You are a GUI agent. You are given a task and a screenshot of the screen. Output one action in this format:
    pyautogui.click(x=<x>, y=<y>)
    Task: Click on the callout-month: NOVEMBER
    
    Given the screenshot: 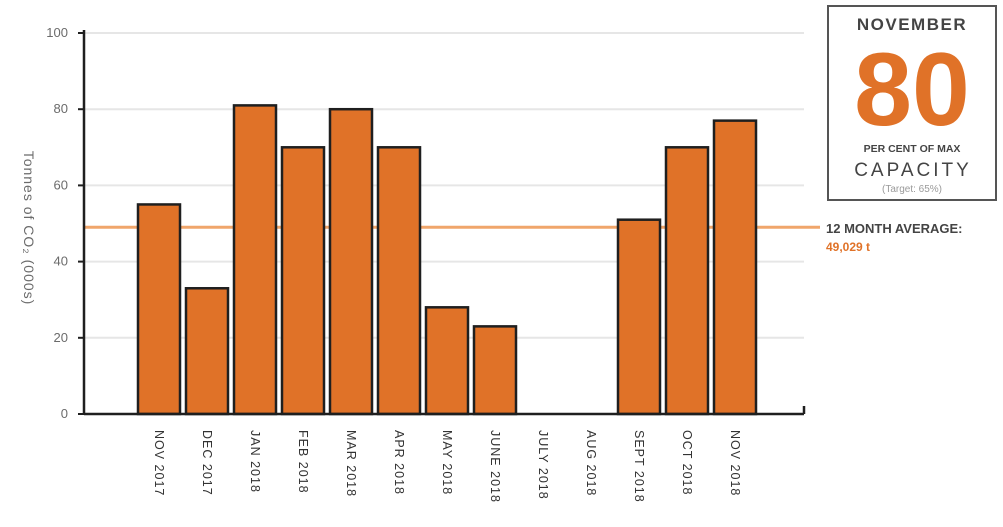 What is the action you would take?
    pyautogui.click(x=912, y=24)
    